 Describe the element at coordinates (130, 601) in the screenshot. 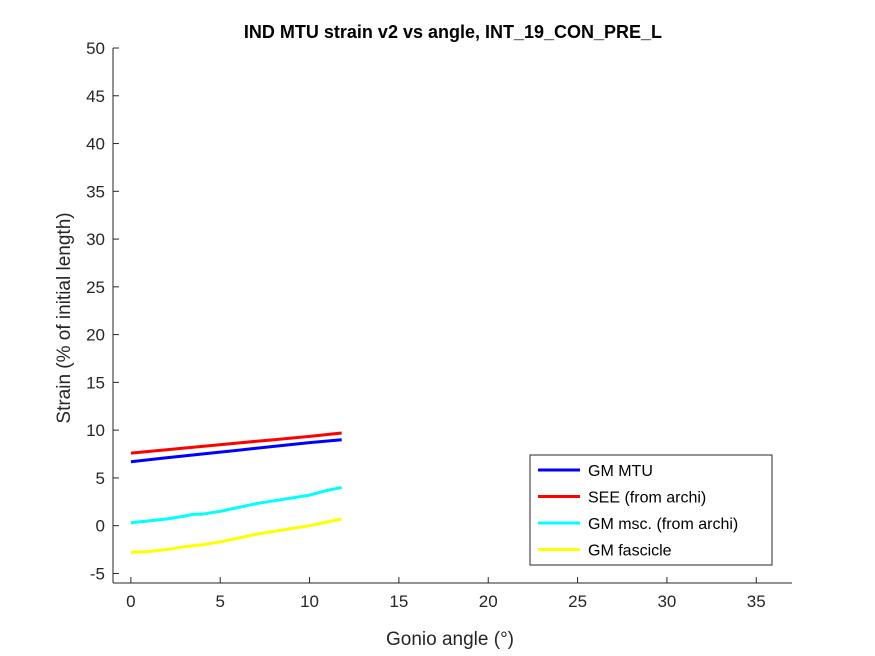

I see `x-tick-label: 0` at that location.